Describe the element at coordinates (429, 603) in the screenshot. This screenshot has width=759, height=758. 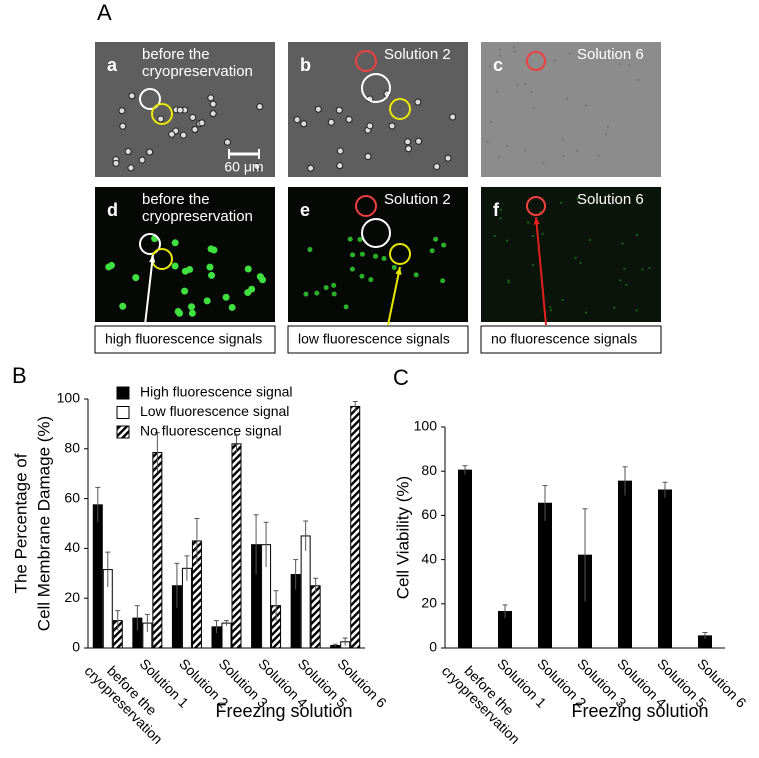
I see `y-tick-label: 20` at that location.